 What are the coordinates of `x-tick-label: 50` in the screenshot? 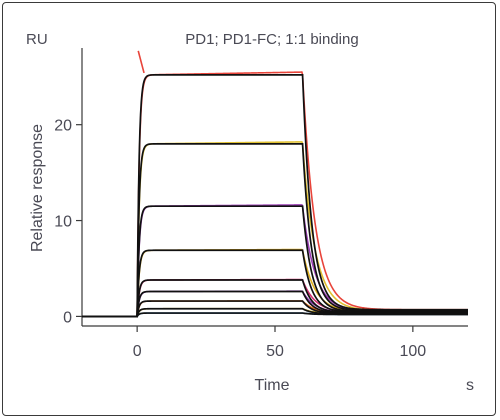 It's located at (275, 351).